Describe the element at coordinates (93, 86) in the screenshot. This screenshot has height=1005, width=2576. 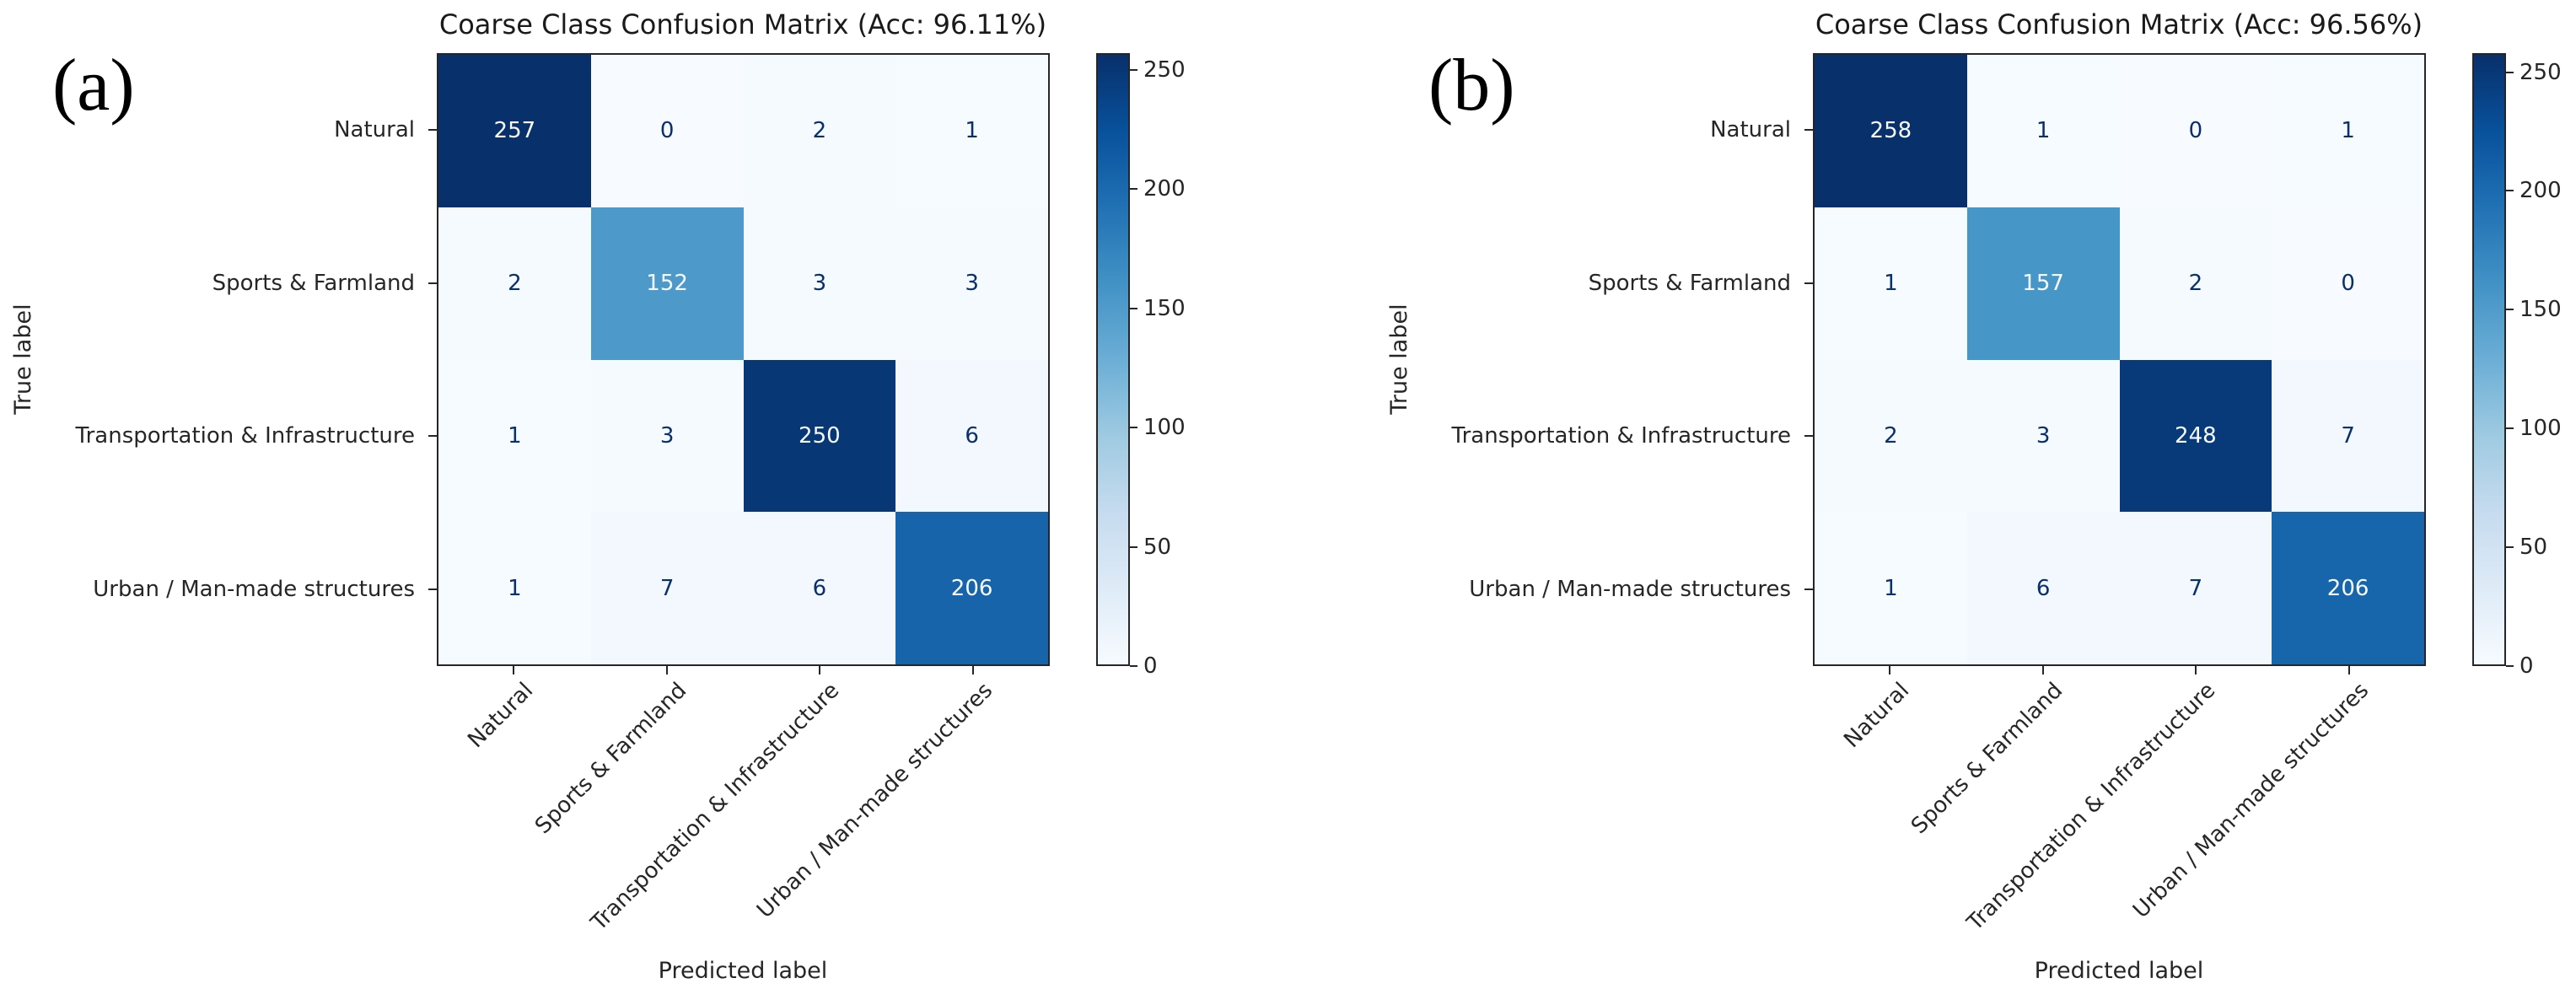
I see `figure-label-a: (a)` at that location.